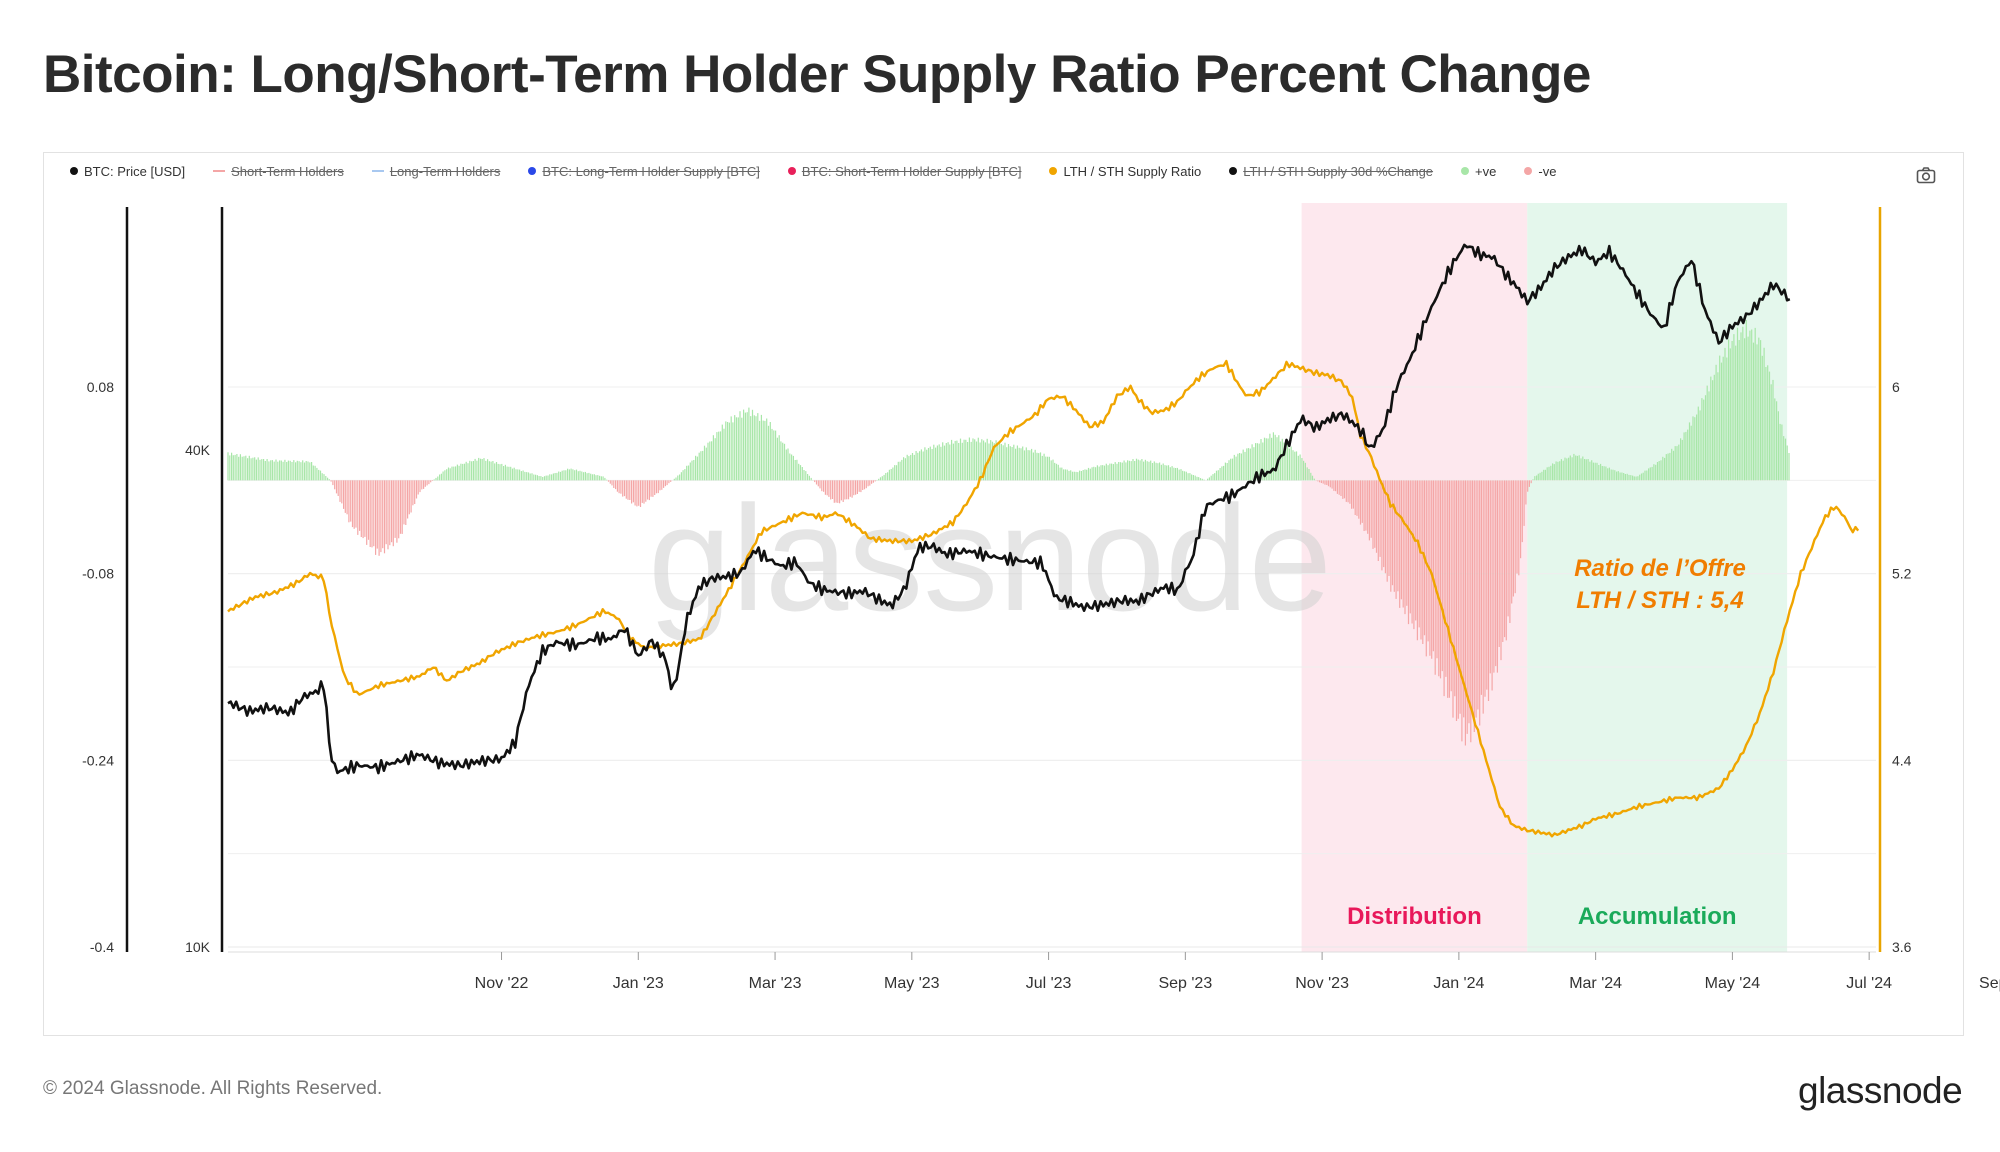  Describe the element at coordinates (1595, 983) in the screenshot. I see `x-tick-label: Mar '24` at that location.